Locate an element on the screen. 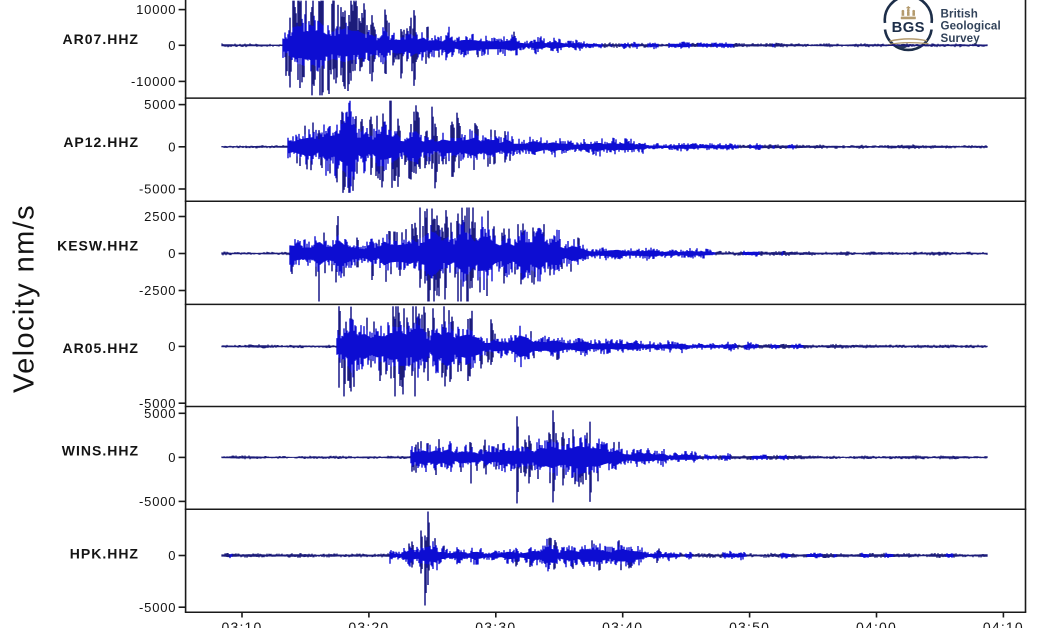  svg-text: HPK.HHZ is located at coordinates (104, 553).